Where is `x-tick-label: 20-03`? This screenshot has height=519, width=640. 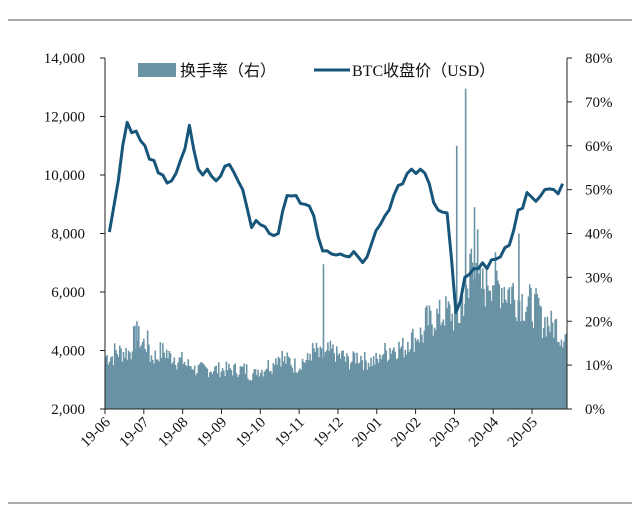
x-tick-label: 20-03 is located at coordinates (445, 433).